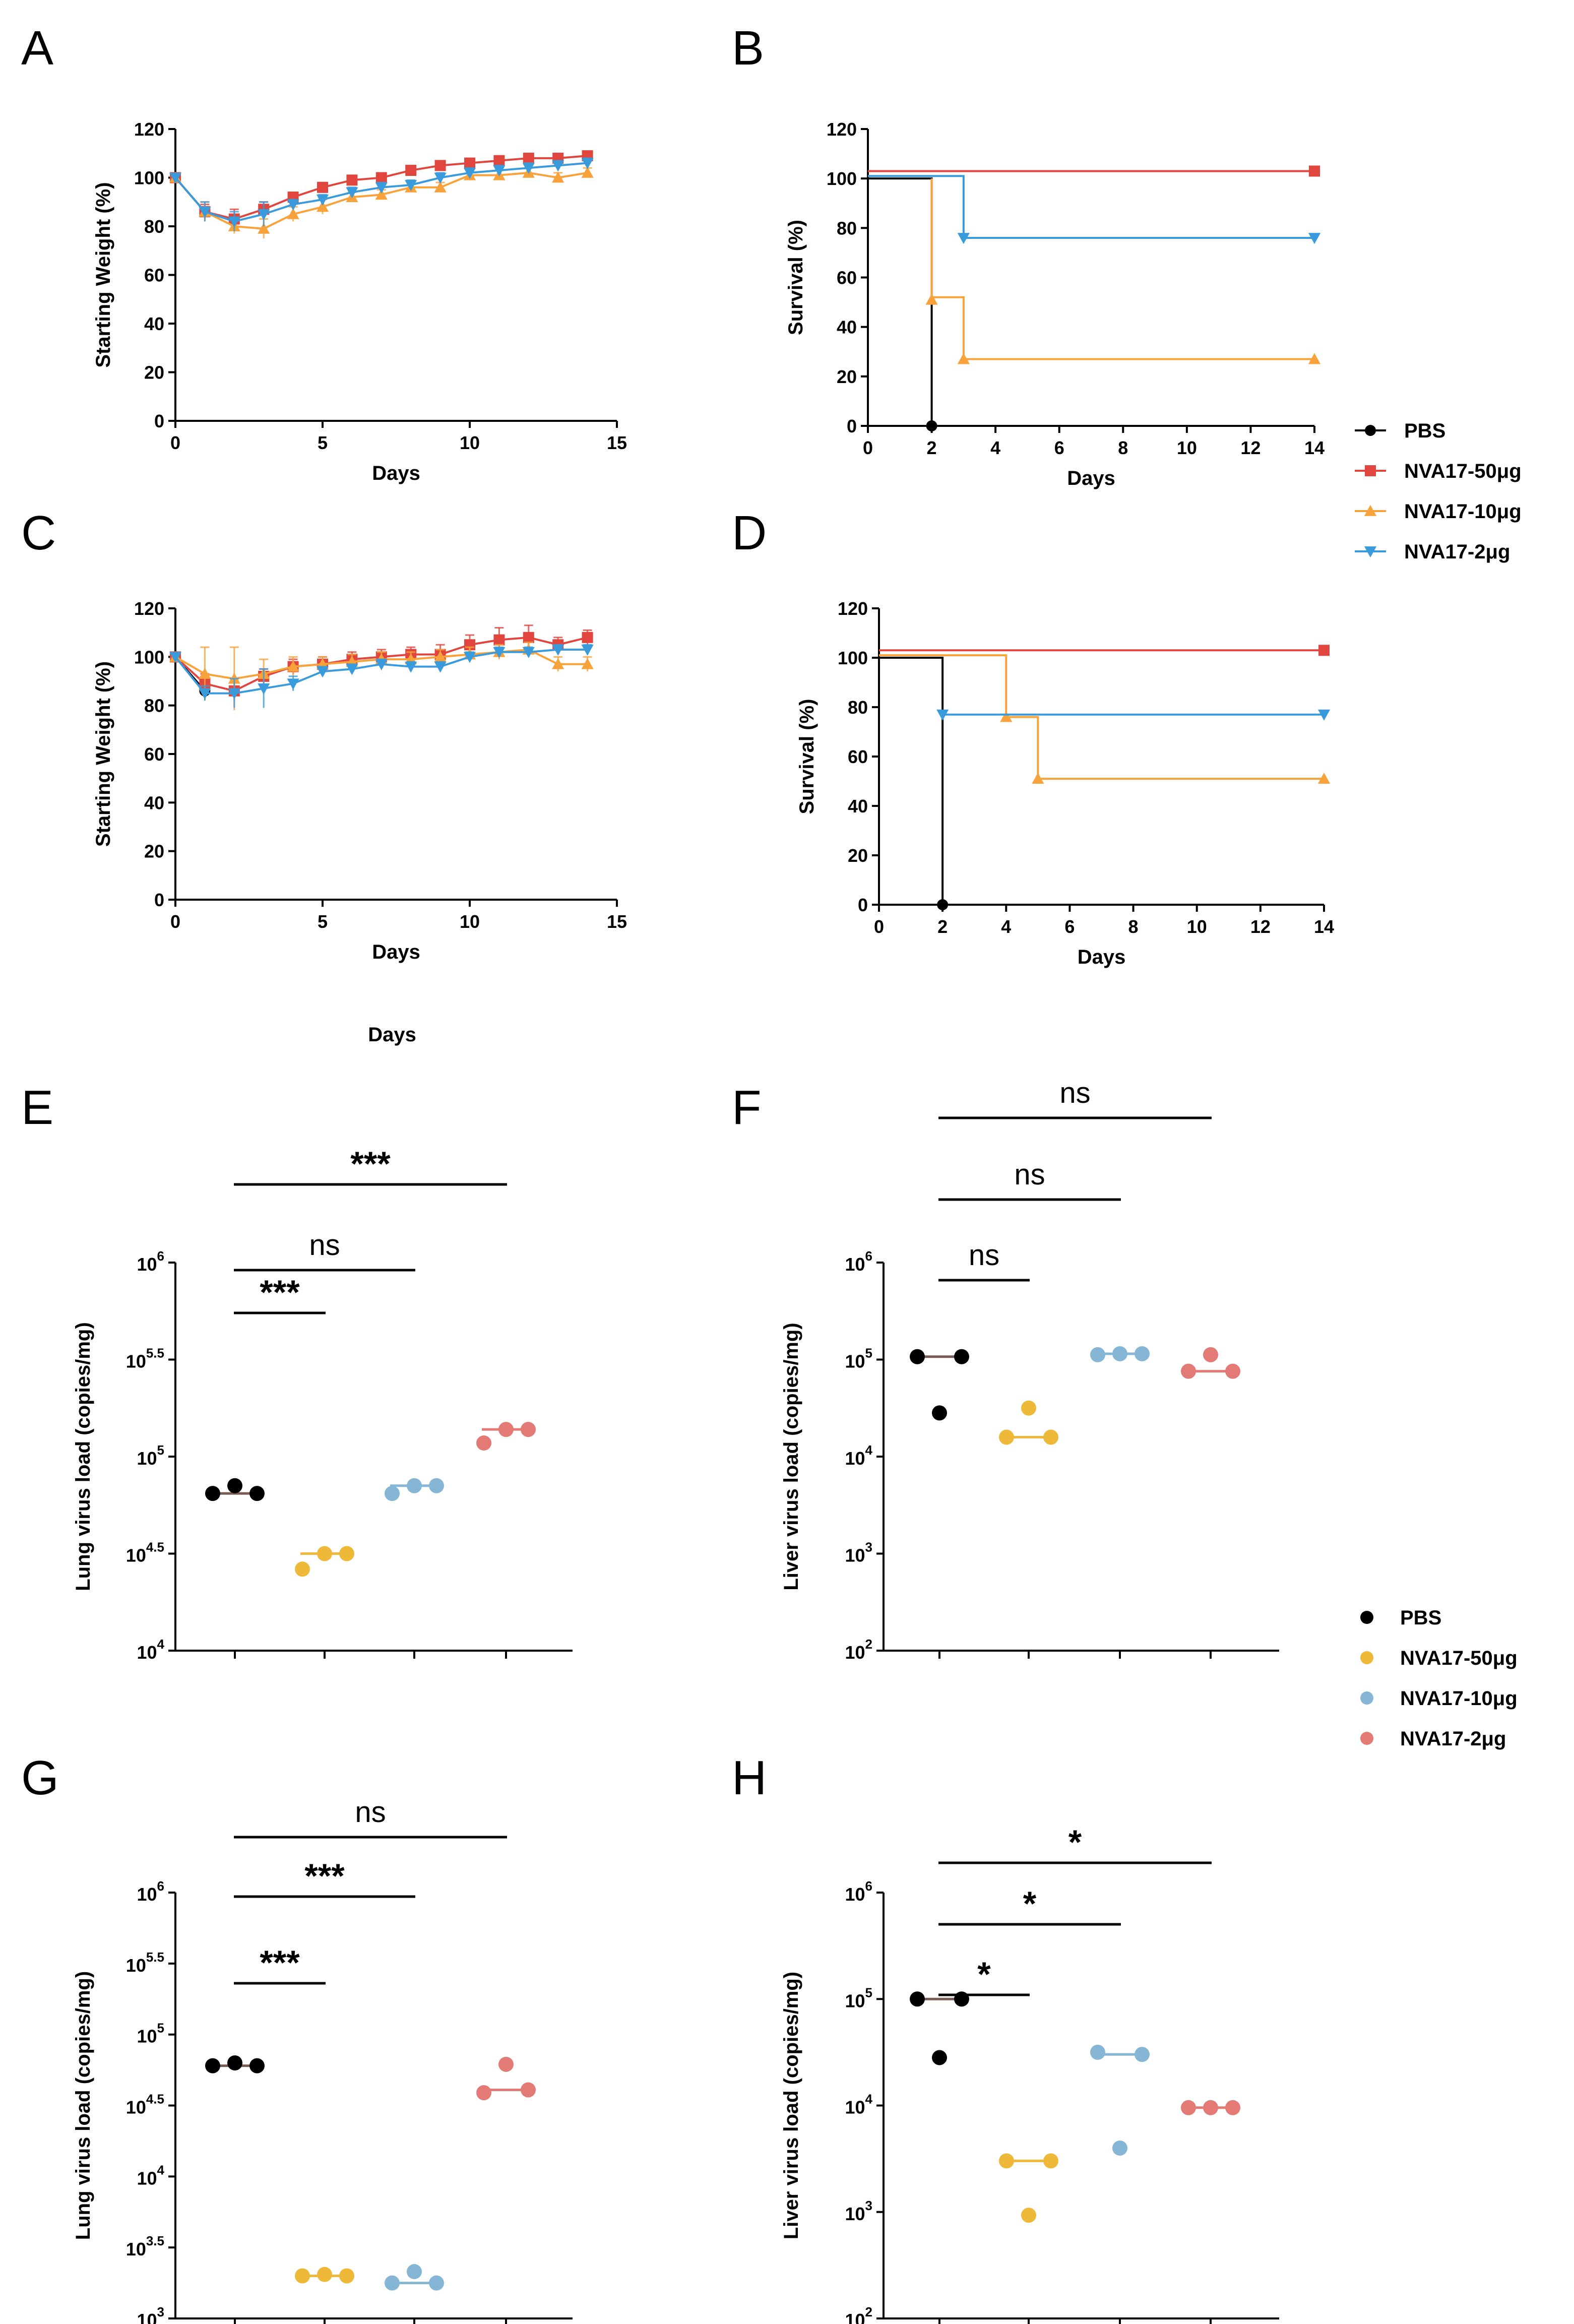  Describe the element at coordinates (1006, 927) in the screenshot. I see `x-tick-label: 4` at that location.